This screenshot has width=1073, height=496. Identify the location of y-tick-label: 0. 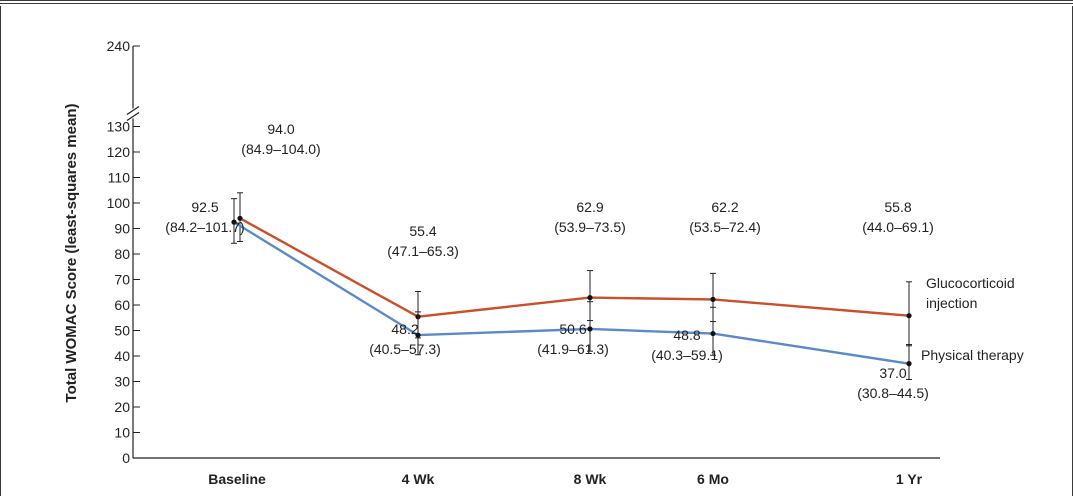
(126, 458).